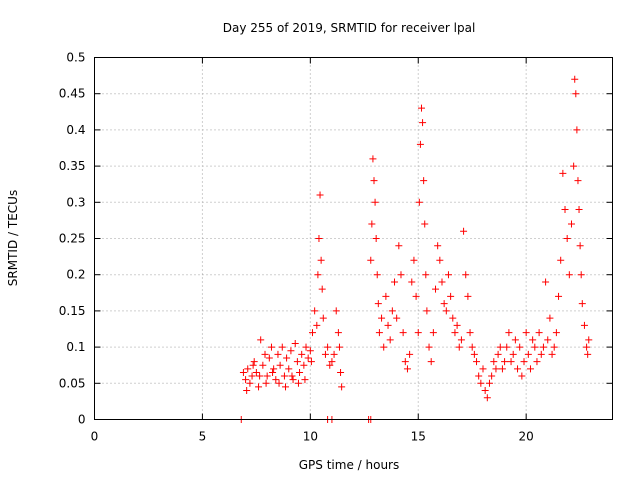 The width and height of the screenshot is (640, 480). What do you see at coordinates (95, 437) in the screenshot?
I see `x-tick-label: 0` at bounding box center [95, 437].